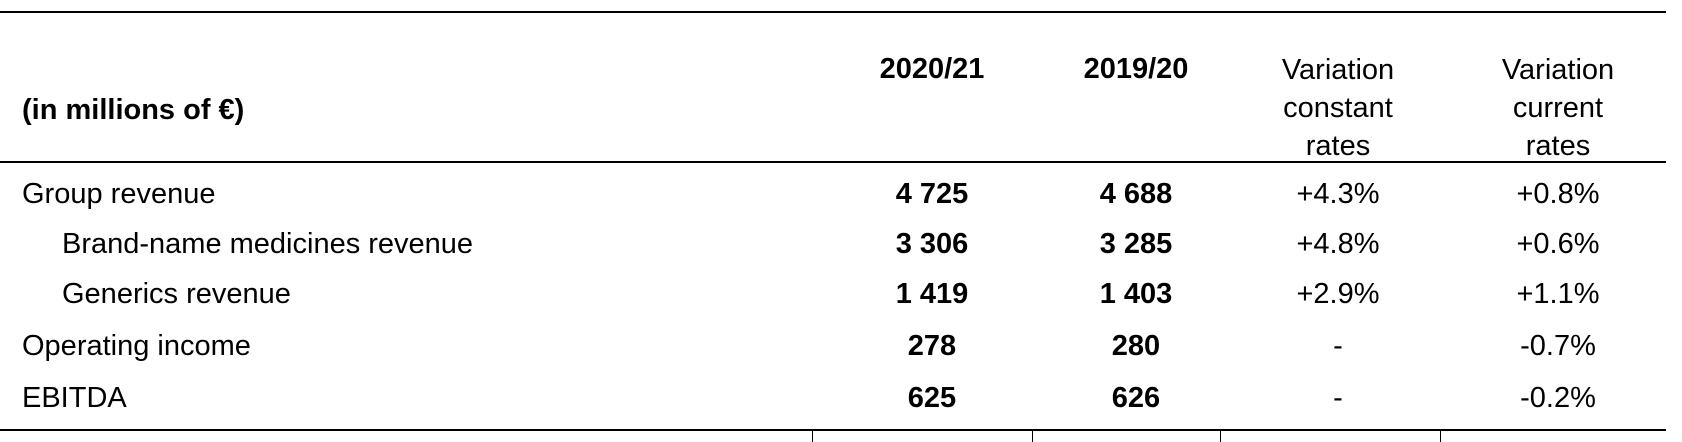 The height and width of the screenshot is (442, 1682). Describe the element at coordinates (1338, 194) in the screenshot. I see `cell-variation-constant: +4.3%` at that location.